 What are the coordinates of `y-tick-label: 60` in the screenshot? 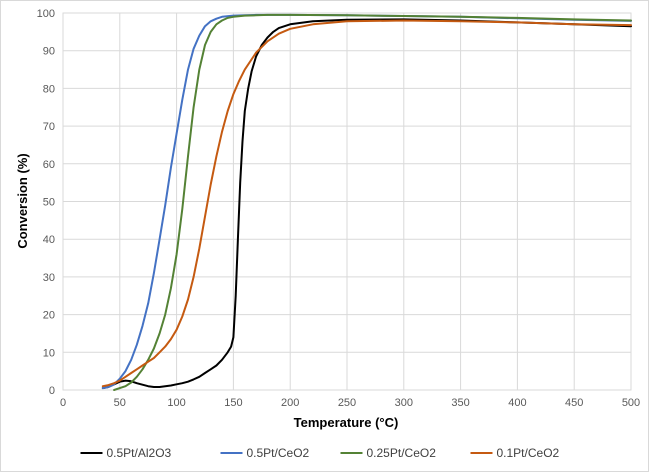 It's located at (49, 165).